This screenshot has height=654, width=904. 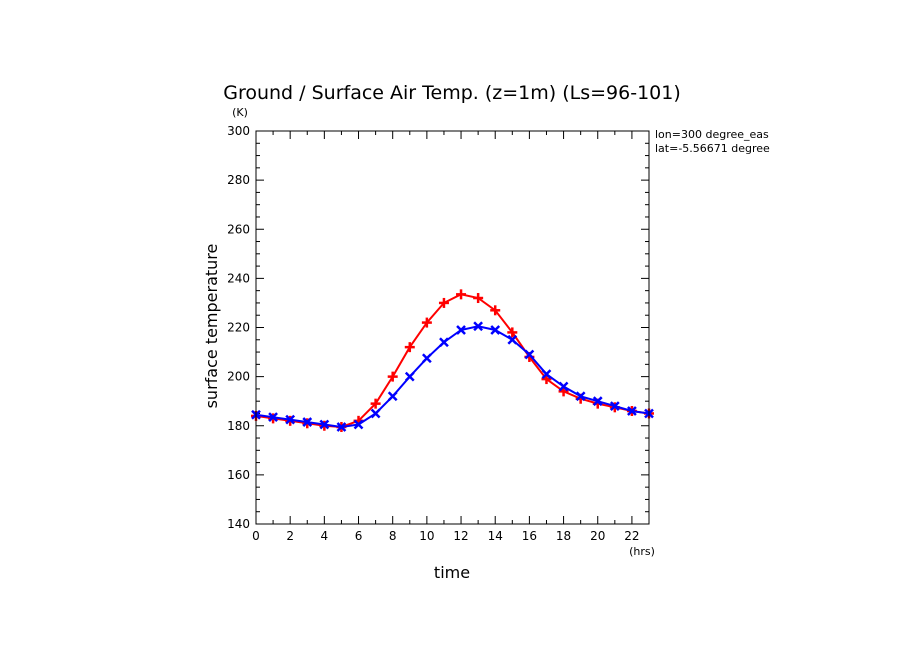 What do you see at coordinates (642, 551) in the screenshot?
I see `x-unit-label: (hrs)` at bounding box center [642, 551].